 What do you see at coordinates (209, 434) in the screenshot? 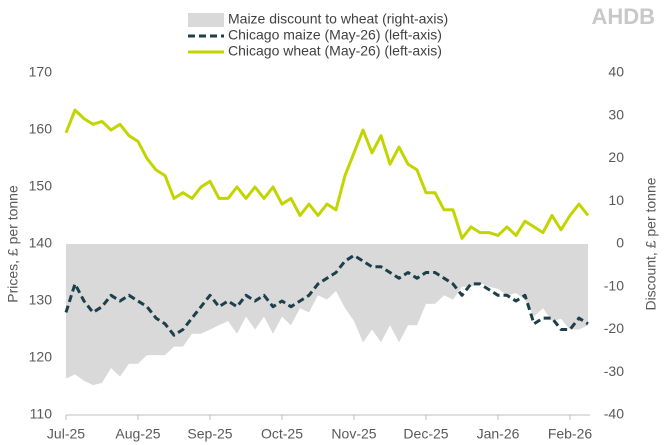
I see `x-tick-label: Sep-25` at bounding box center [209, 434].